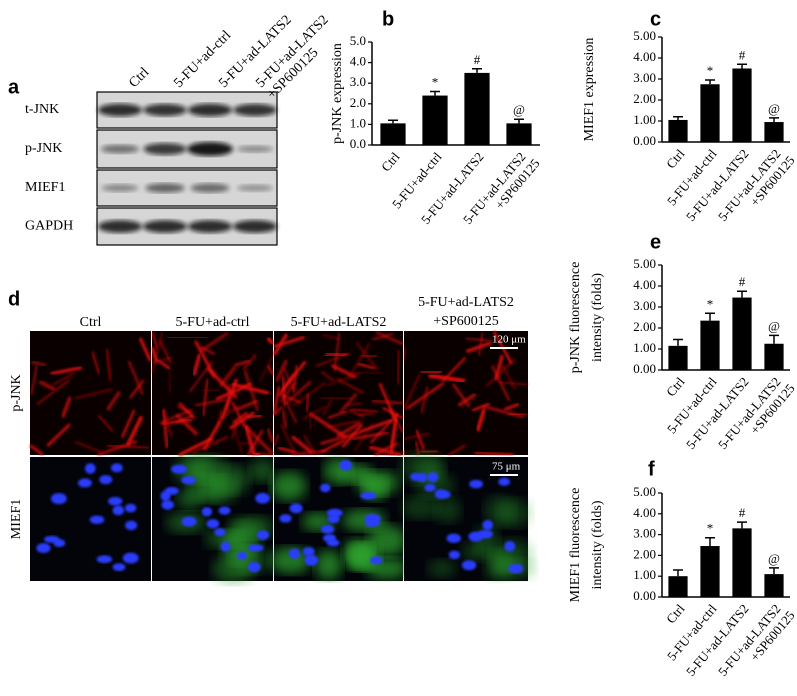  Describe the element at coordinates (49, 226) in the screenshot. I see `blot-row-label: GAPDH` at that location.